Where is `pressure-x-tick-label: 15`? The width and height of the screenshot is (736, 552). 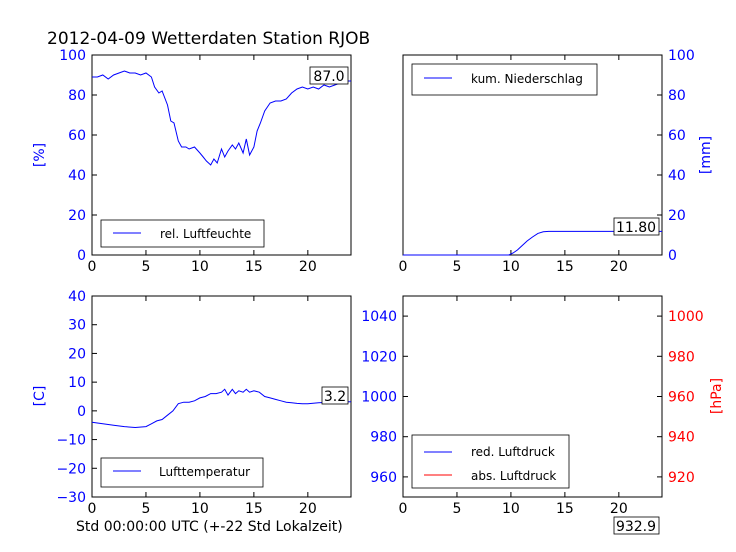
pressure-x-tick-label: 15 is located at coordinates (565, 509).